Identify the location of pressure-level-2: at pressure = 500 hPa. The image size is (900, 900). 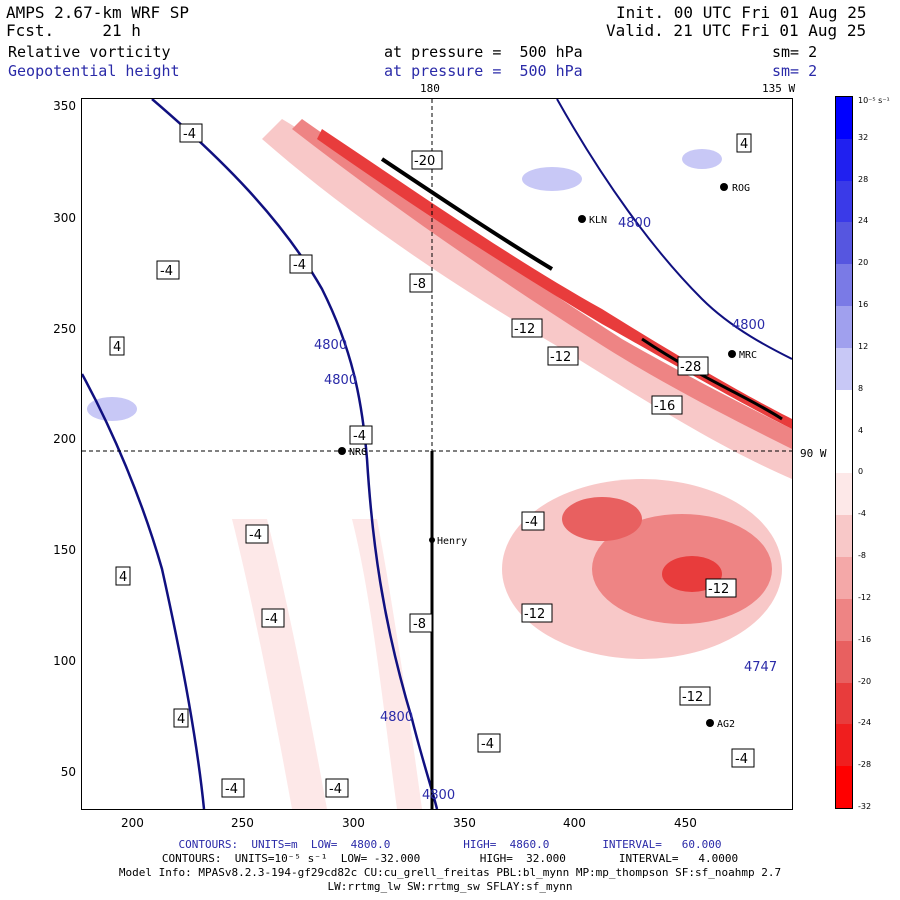
(483, 71).